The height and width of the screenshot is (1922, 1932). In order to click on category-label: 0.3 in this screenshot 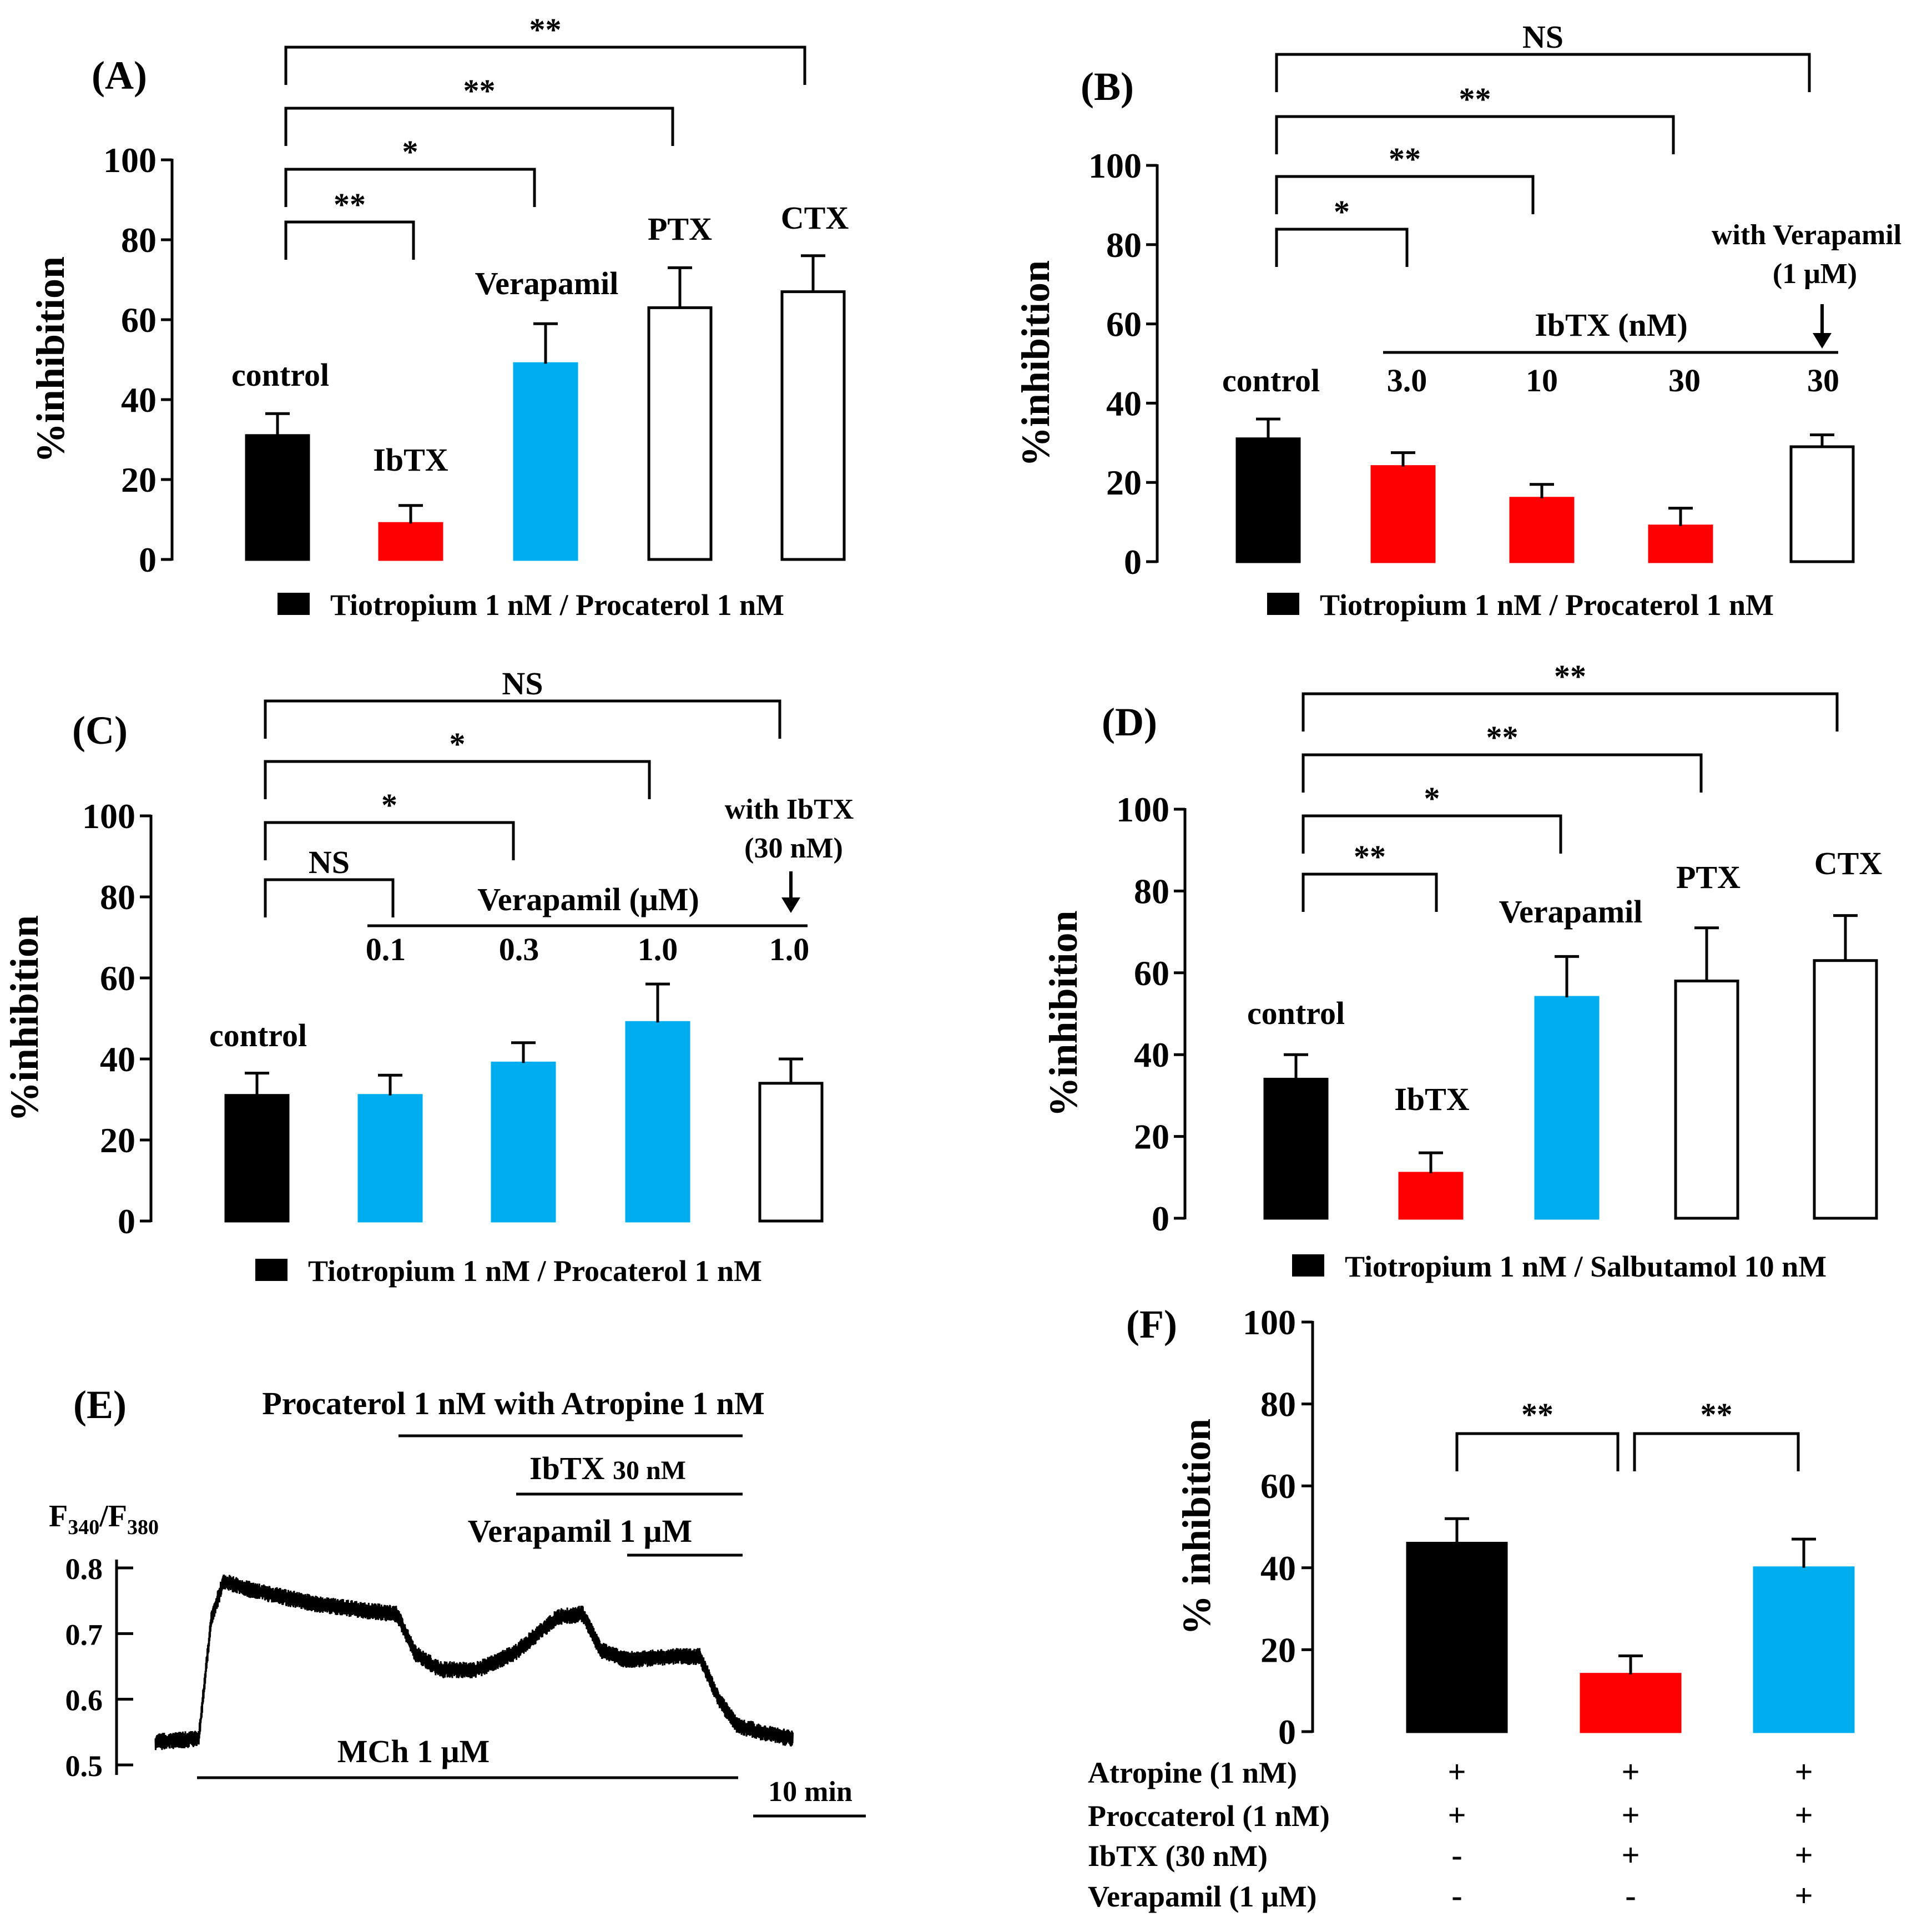, I will do `click(519, 949)`.